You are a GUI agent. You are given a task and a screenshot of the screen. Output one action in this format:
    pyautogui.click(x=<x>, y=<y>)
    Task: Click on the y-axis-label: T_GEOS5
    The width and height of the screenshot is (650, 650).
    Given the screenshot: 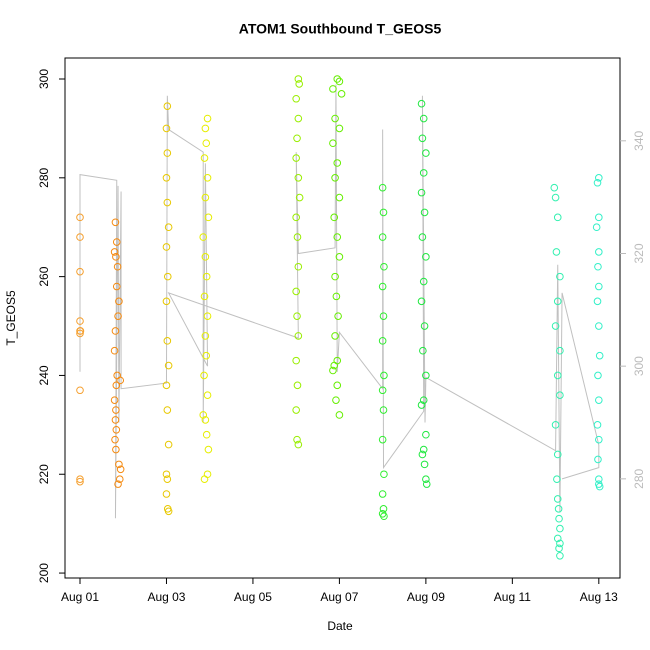 What is the action you would take?
    pyautogui.click(x=11, y=318)
    